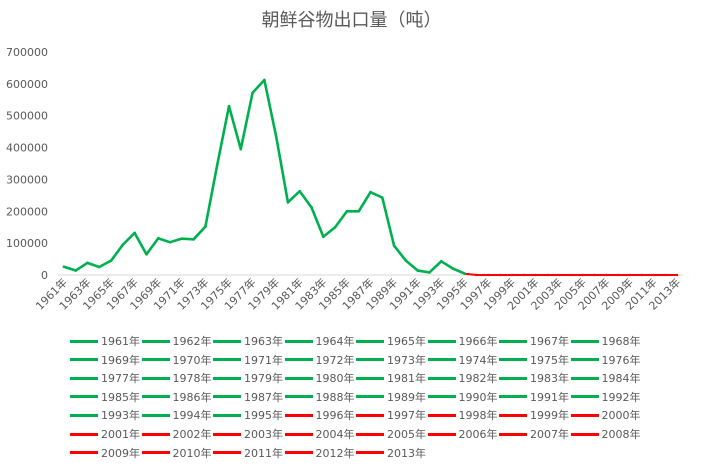  I want to click on legend-label: 2003年, so click(263, 434).